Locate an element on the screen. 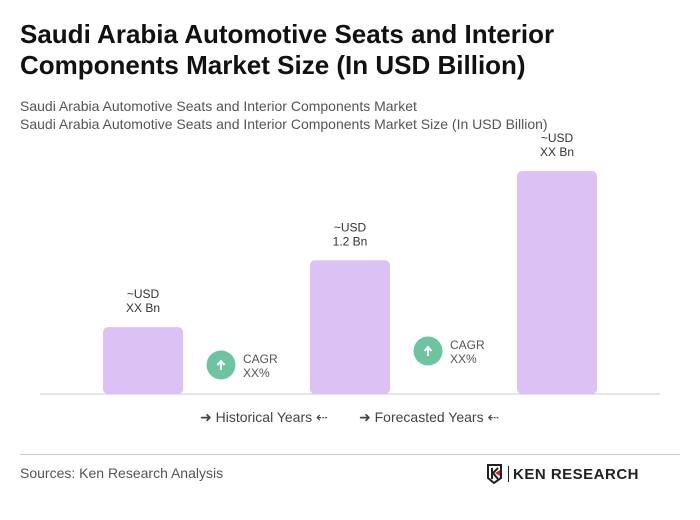  logo-icon is located at coordinates (494, 474).